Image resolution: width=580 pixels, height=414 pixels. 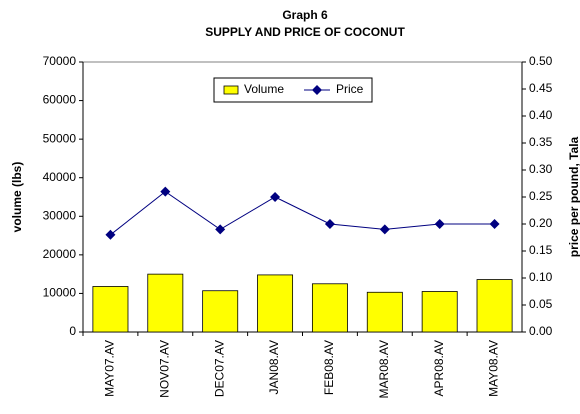 I want to click on x-tick-label: MAR08.AV, so click(x=384, y=369).